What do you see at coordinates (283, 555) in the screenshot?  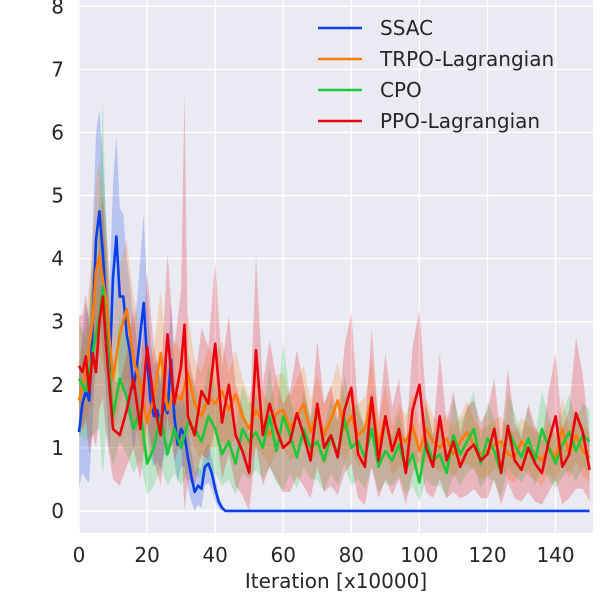 I see `x-tick-label-3: 60` at bounding box center [283, 555].